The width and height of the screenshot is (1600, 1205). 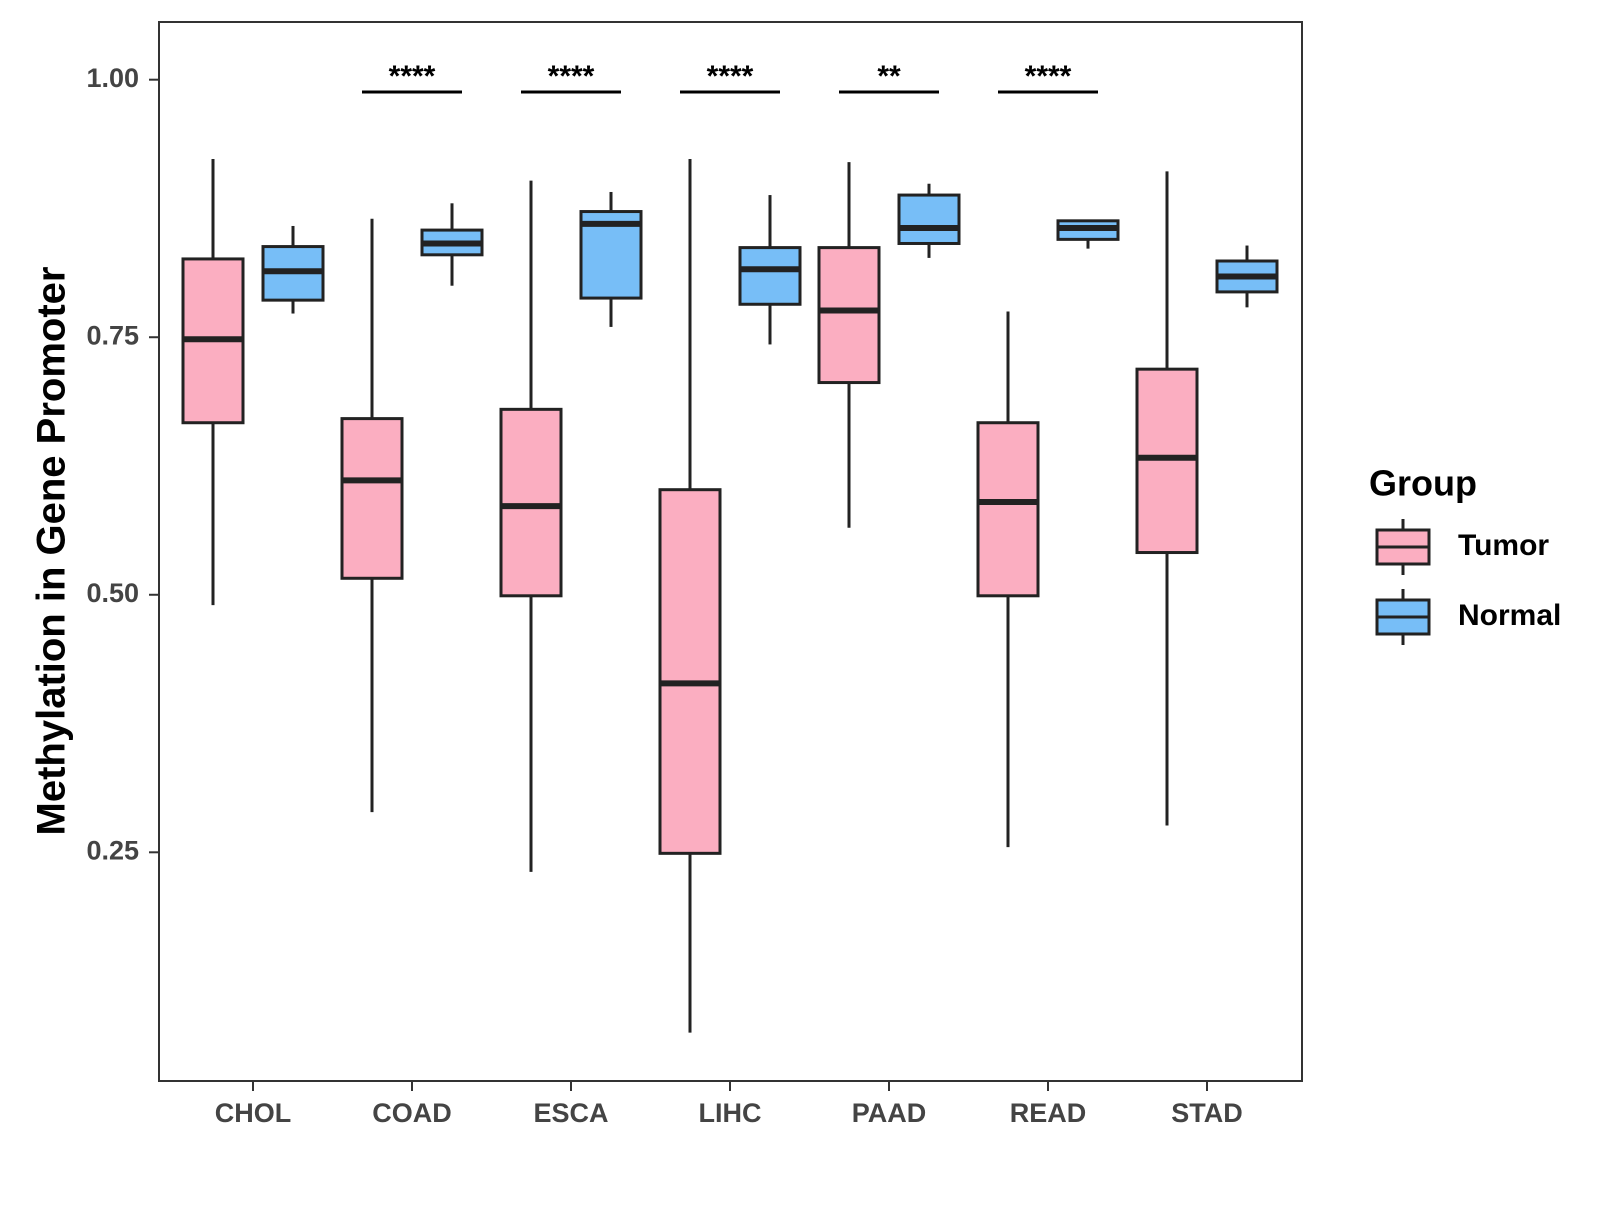 I want to click on legend: Group Tumor Normal, so click(x=1465, y=554).